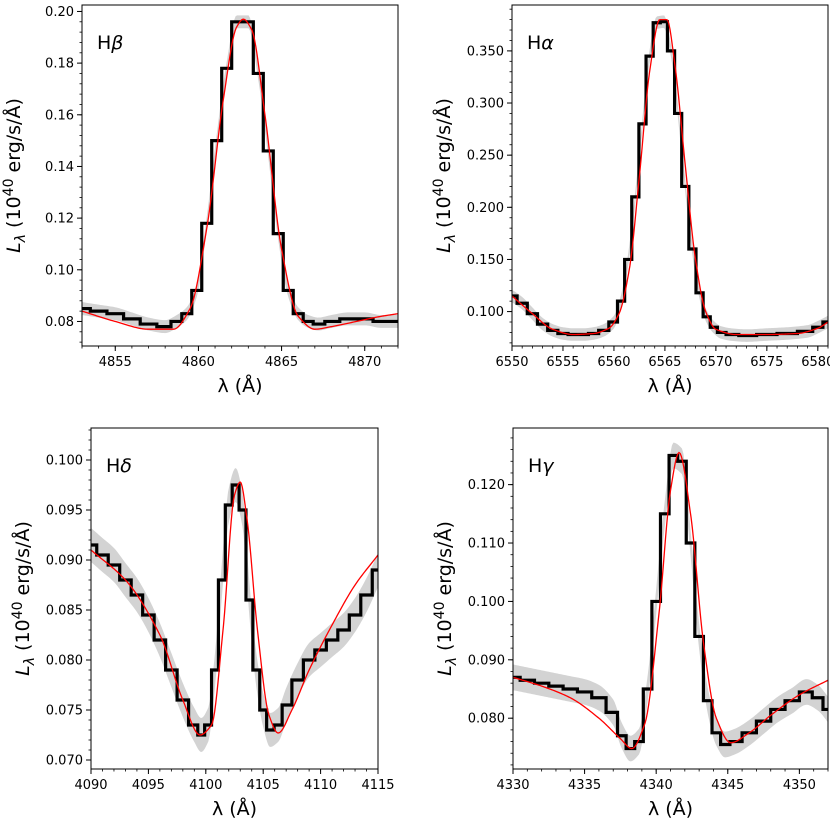  Describe the element at coordinates (90, 785) in the screenshot. I see `x-tick-label: 4090` at that location.